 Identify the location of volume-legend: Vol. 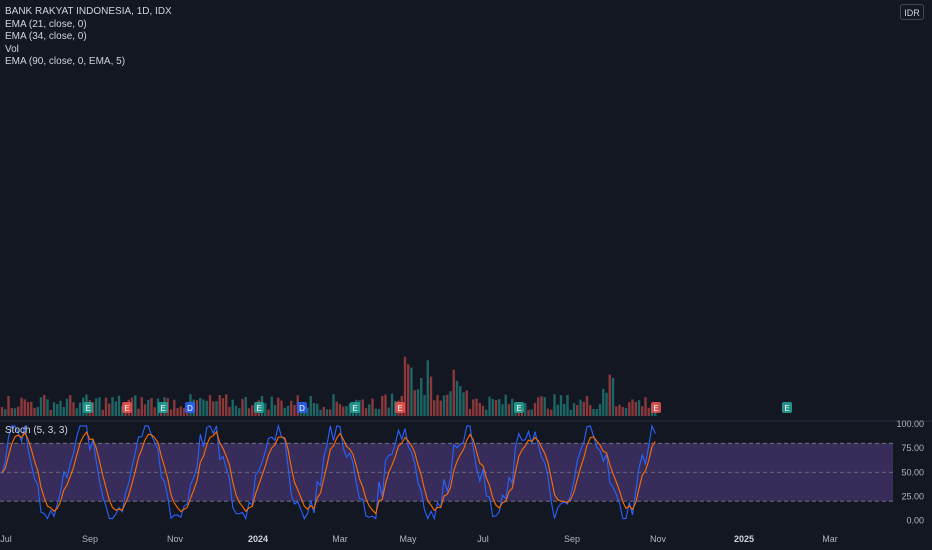
(12, 49).